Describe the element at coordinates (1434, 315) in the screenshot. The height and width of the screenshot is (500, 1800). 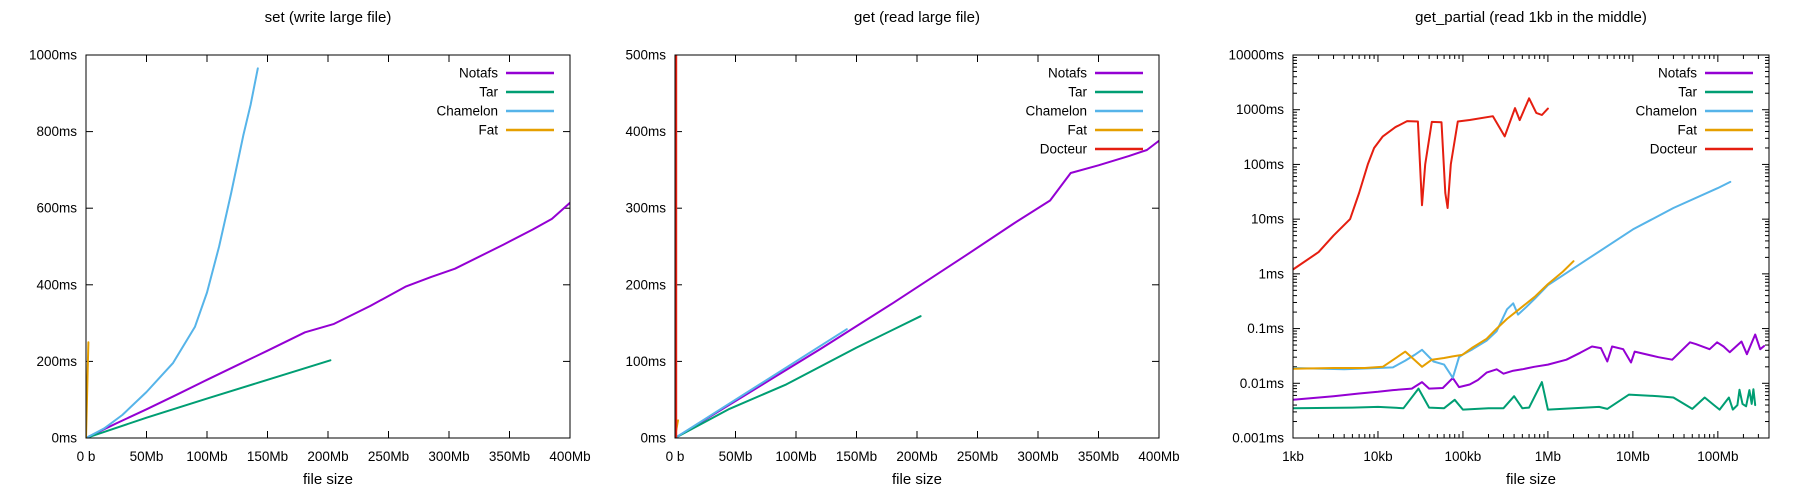
I see `series-line-fat` at that location.